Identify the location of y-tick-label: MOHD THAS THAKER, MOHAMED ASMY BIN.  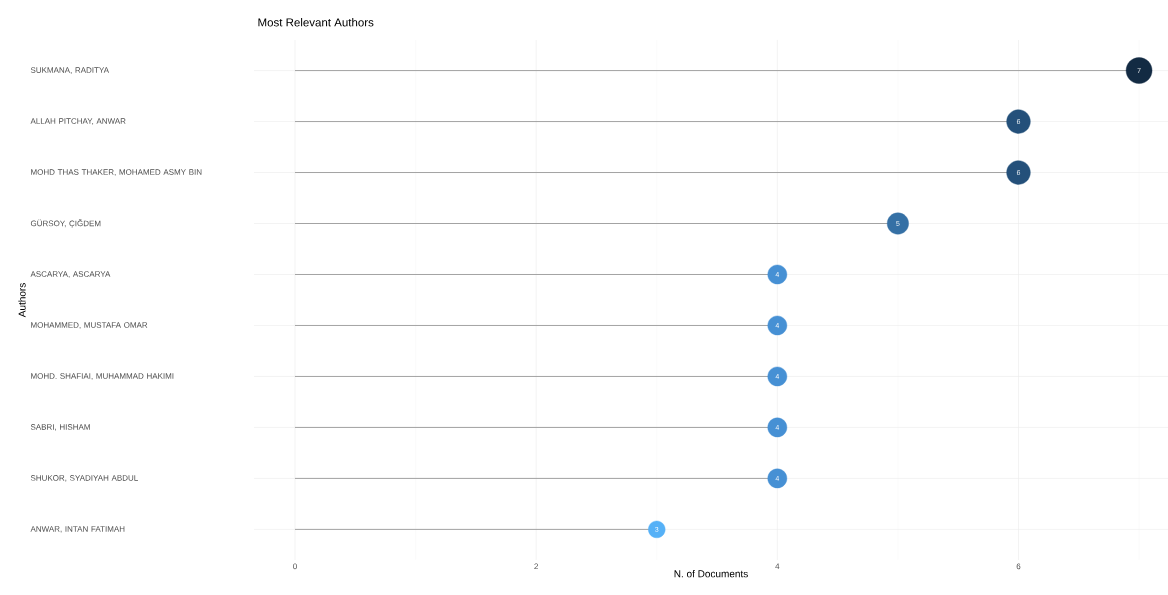
(116, 172).